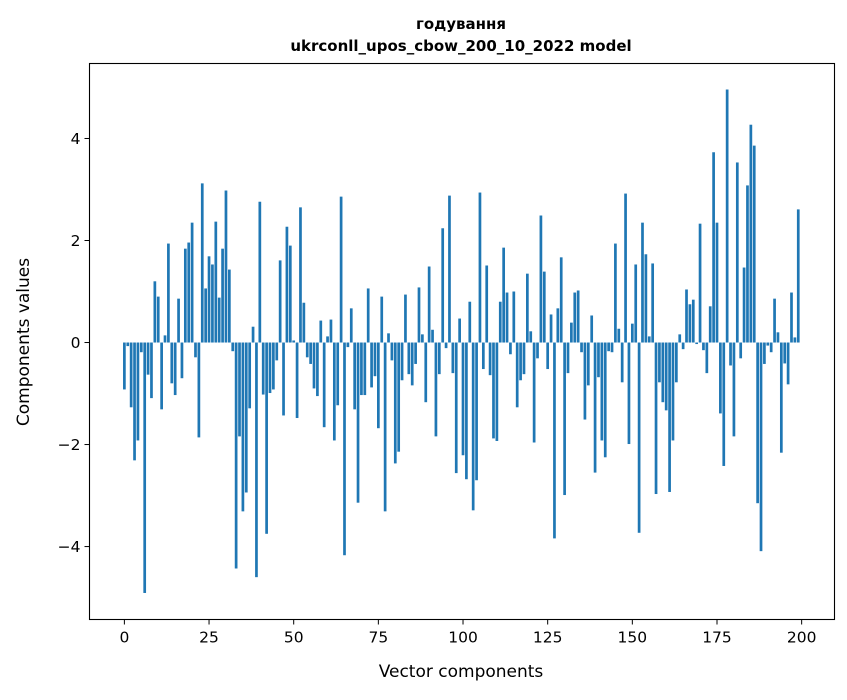 This screenshot has height=700, width=847. Describe the element at coordinates (460, 46) in the screenshot. I see `chart-subtitle: ukrconll_upos_cbow_200_10_2022 model` at that location.